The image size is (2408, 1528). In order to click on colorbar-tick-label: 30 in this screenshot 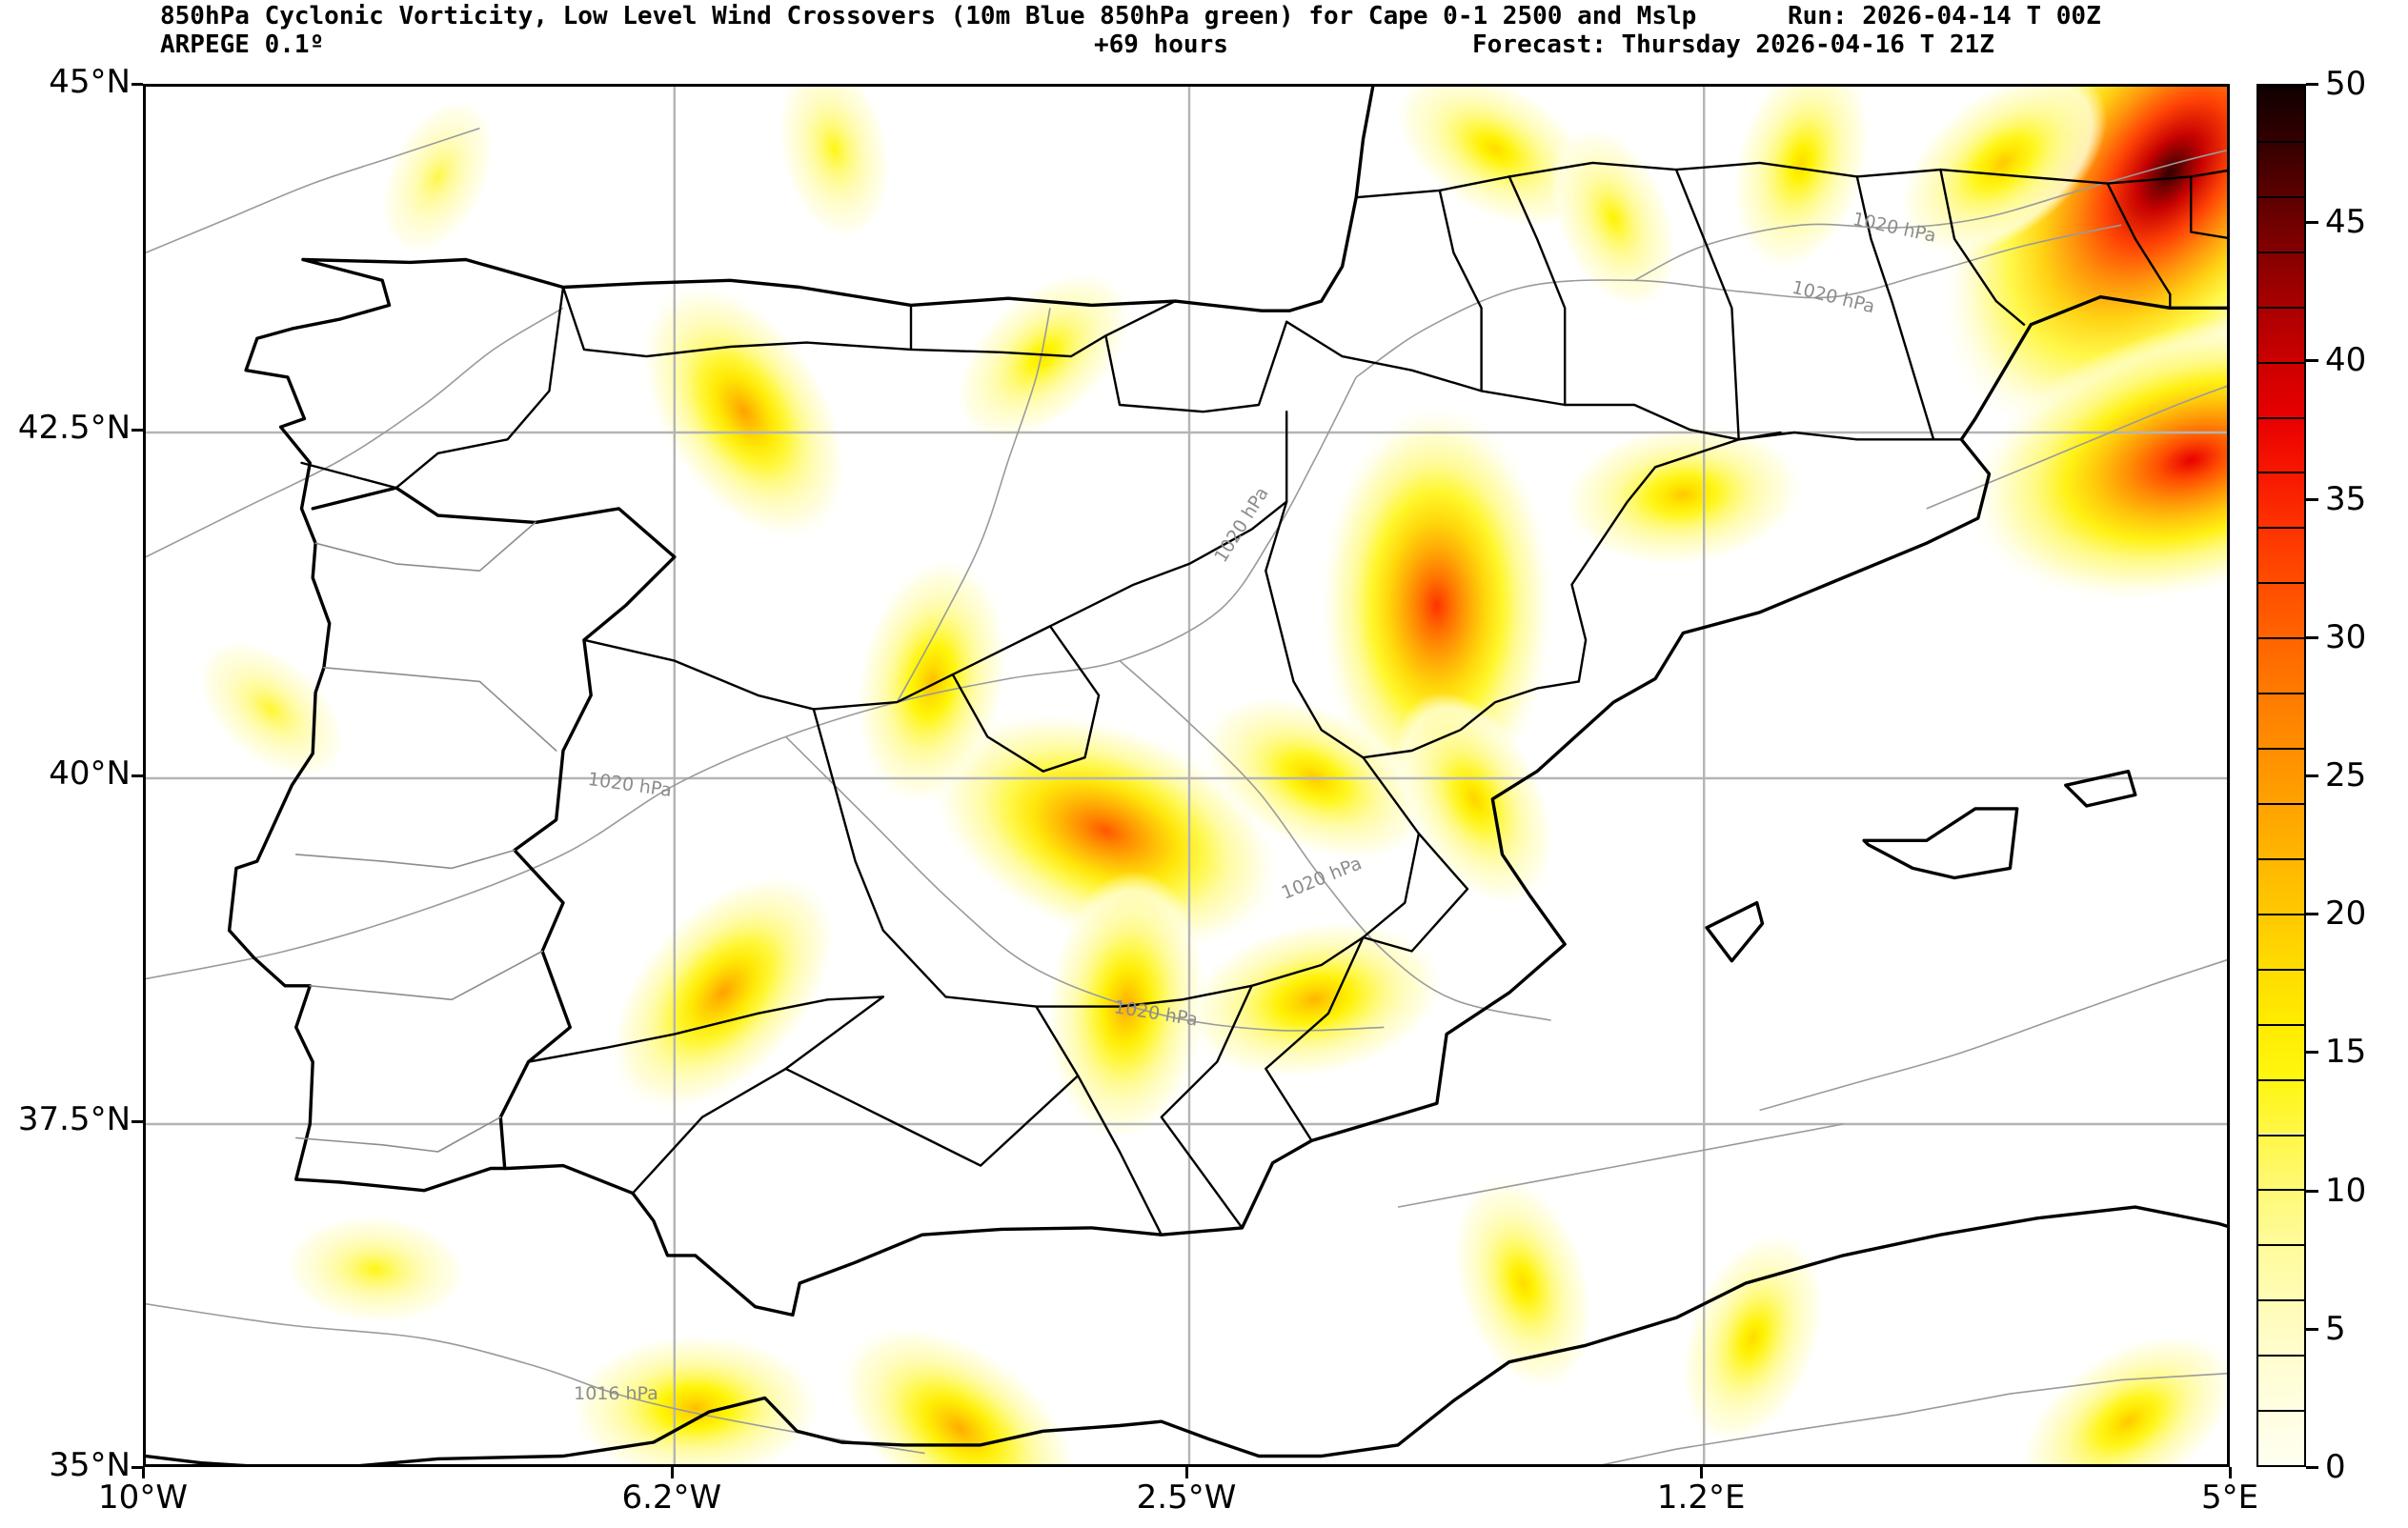, I will do `click(2346, 636)`.